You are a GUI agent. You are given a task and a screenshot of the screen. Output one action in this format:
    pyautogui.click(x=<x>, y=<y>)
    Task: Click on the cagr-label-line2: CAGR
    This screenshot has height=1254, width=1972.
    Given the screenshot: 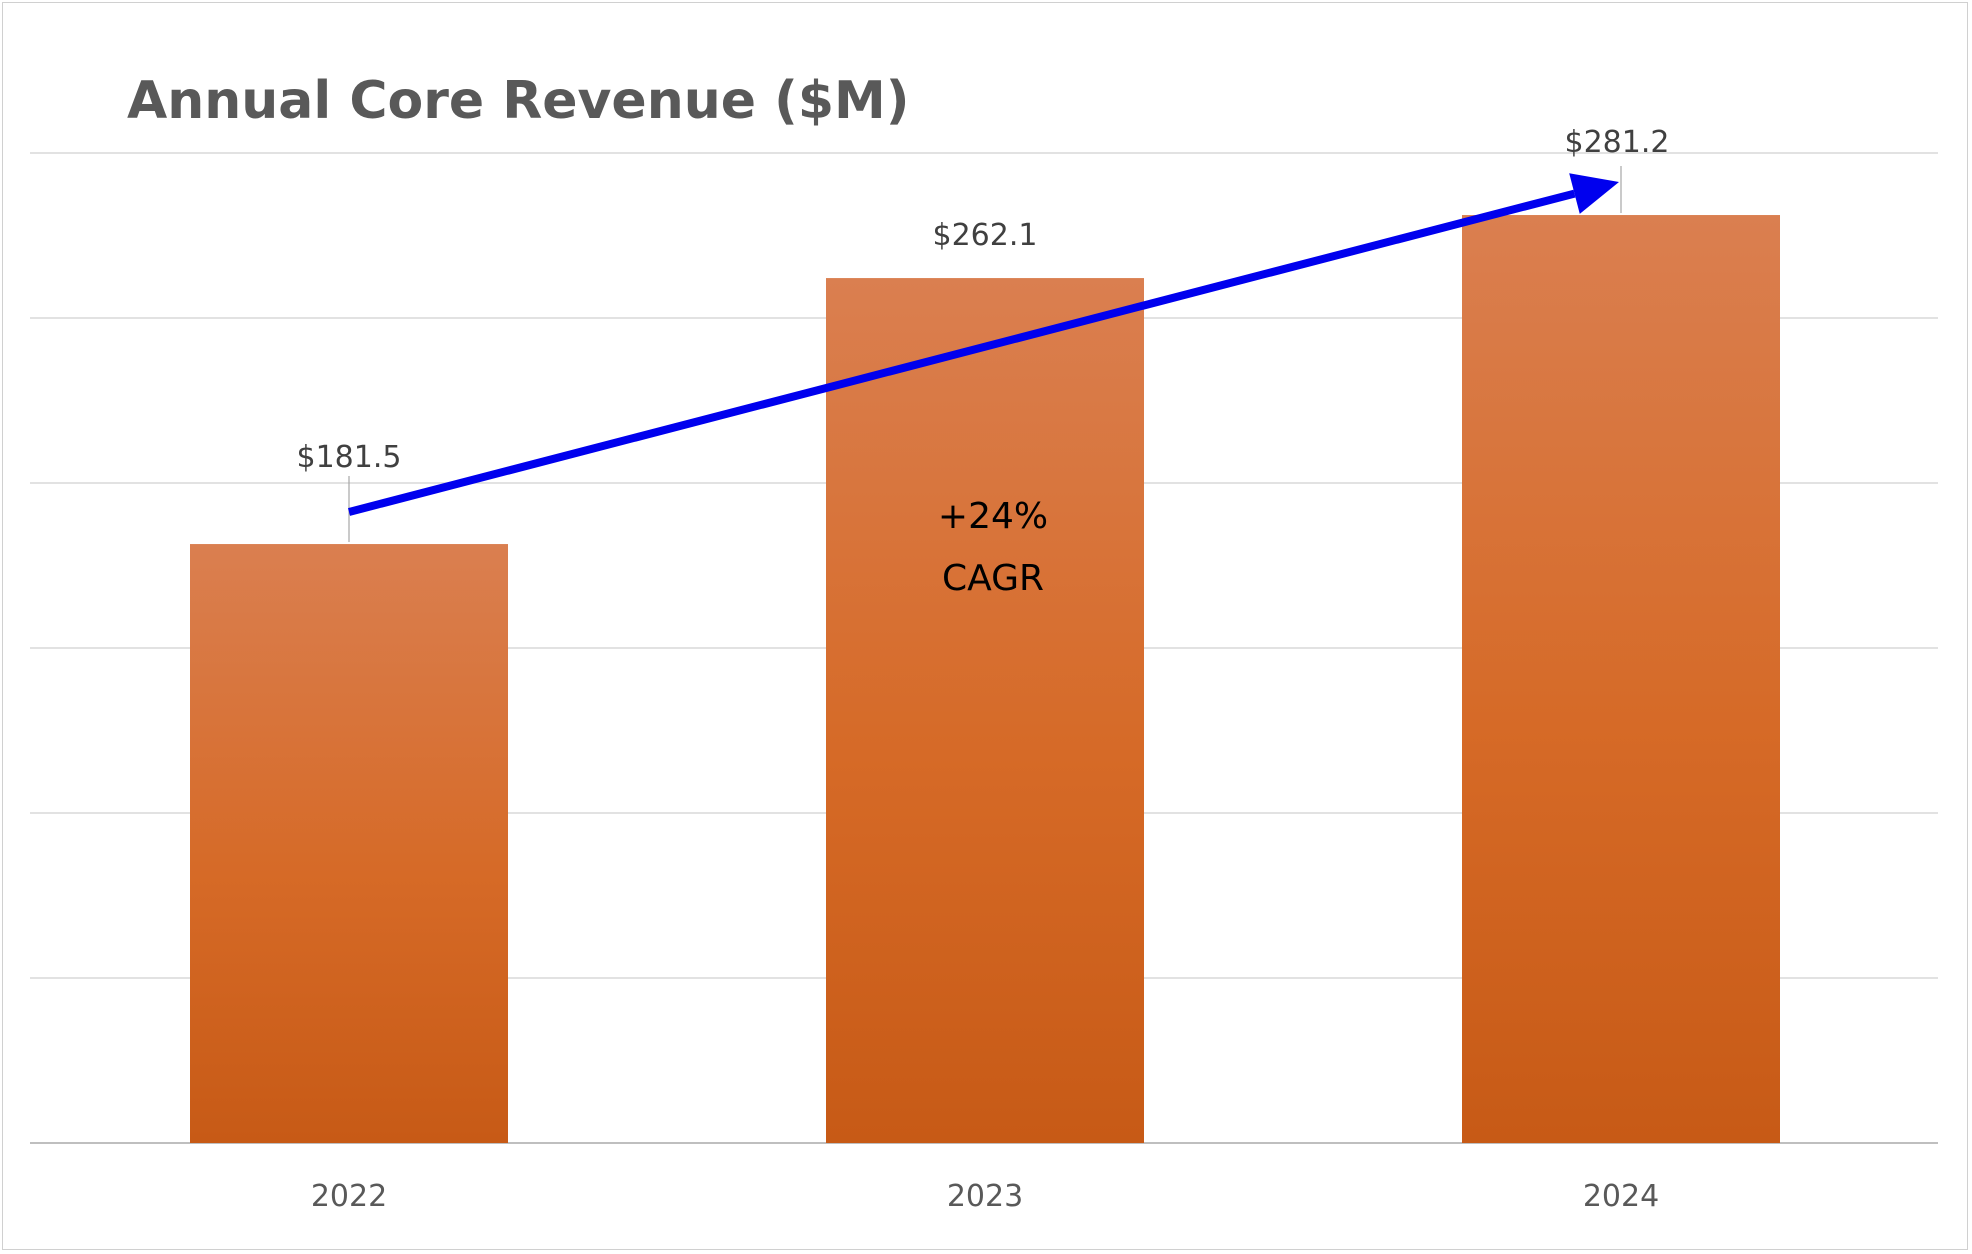 What is the action you would take?
    pyautogui.click(x=993, y=578)
    